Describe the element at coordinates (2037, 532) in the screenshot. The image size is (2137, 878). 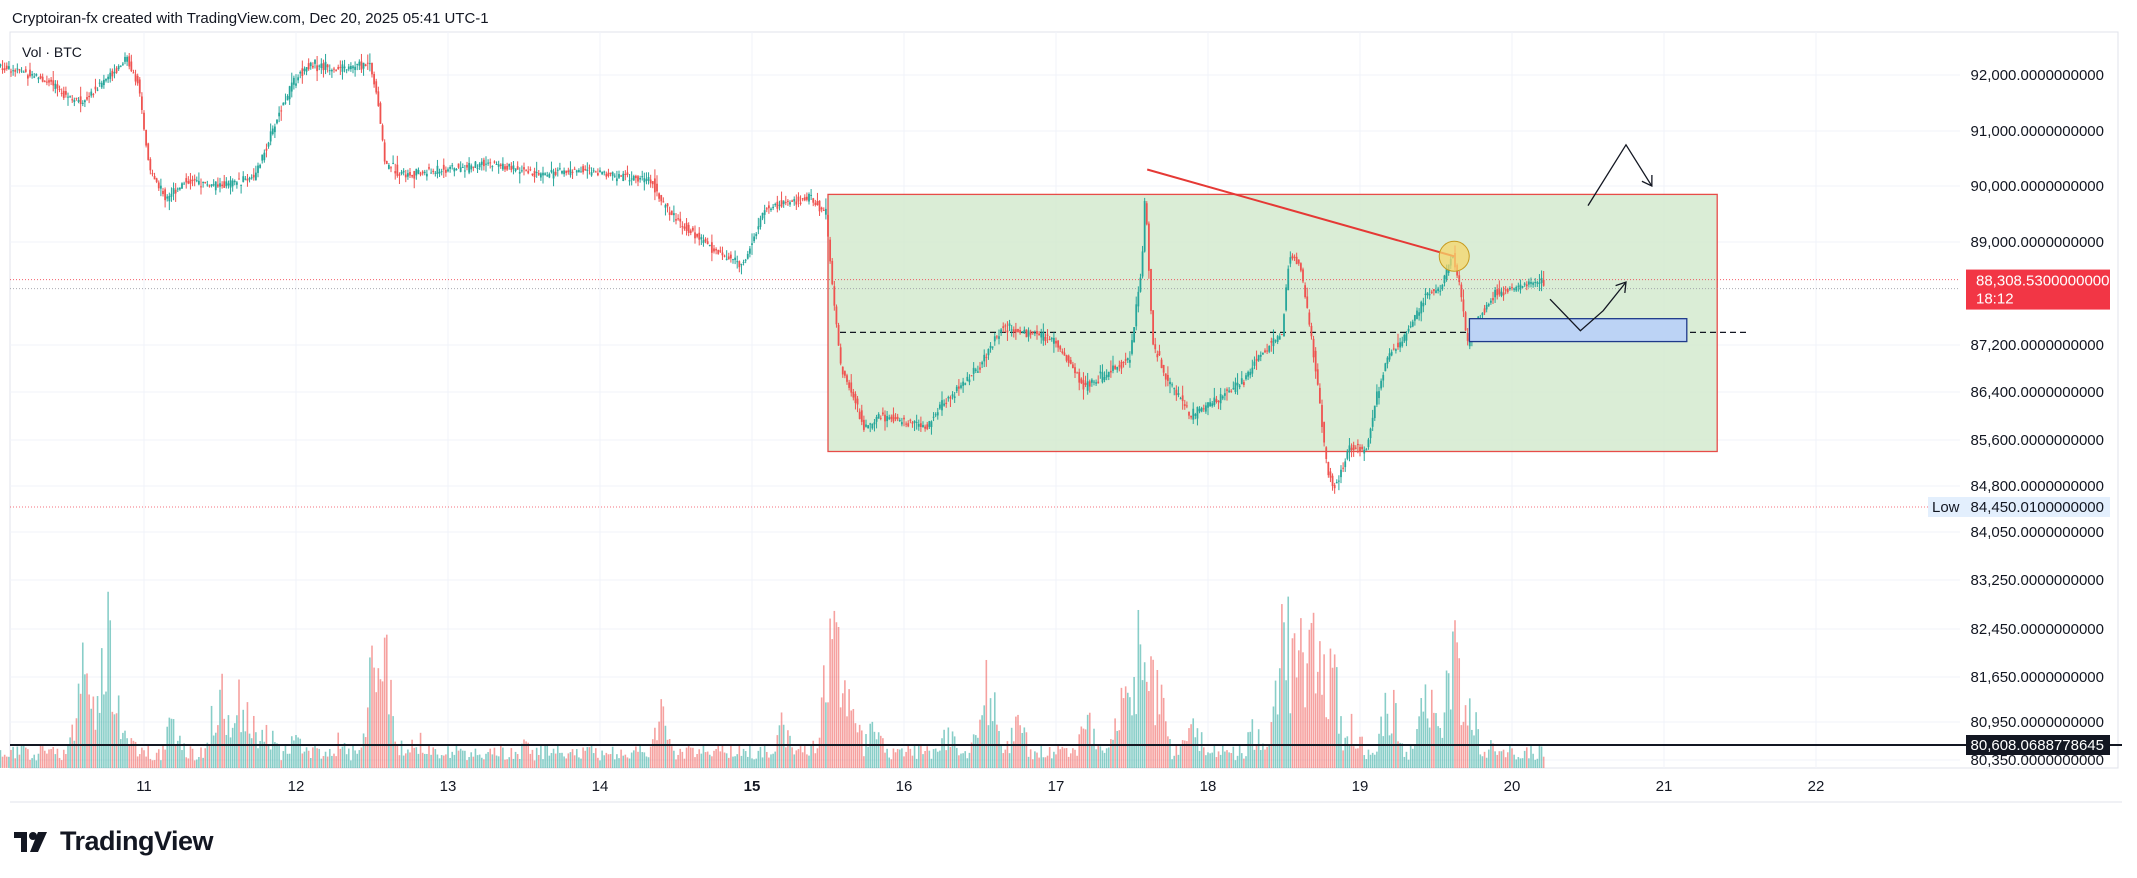
I see `price-tick-label: 84,050.0000000000` at that location.